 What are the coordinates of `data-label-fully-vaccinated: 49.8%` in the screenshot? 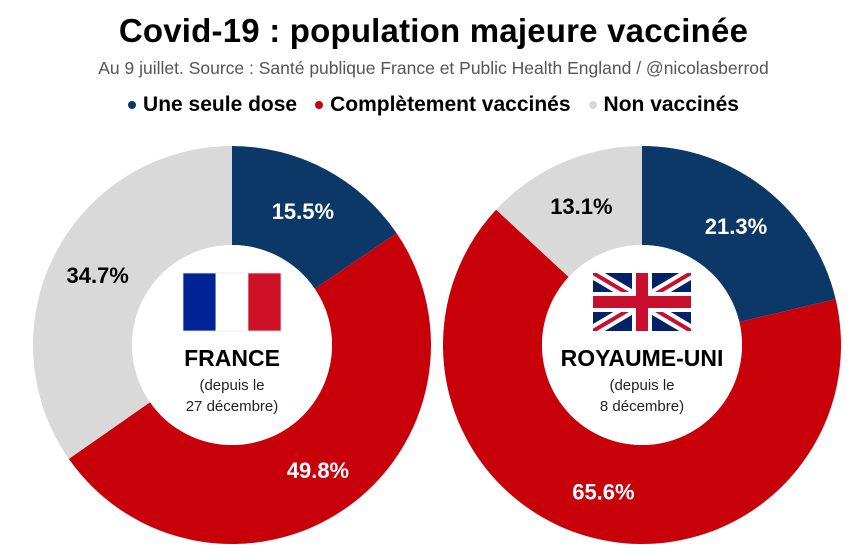 It's located at (318, 470).